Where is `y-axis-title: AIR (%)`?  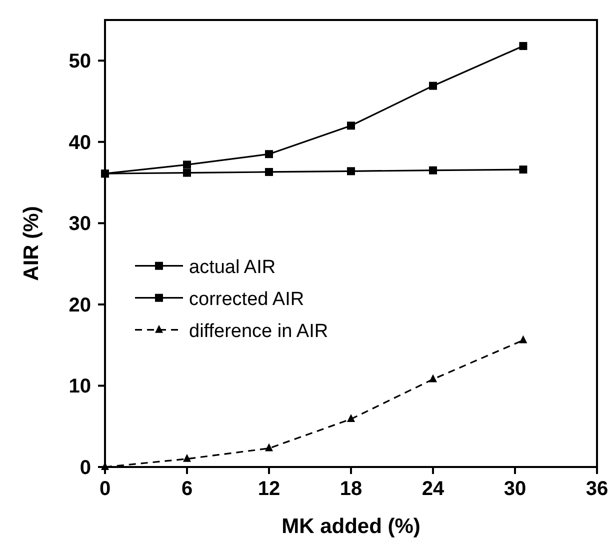
y-axis-title: AIR (%) is located at coordinates (31, 243).